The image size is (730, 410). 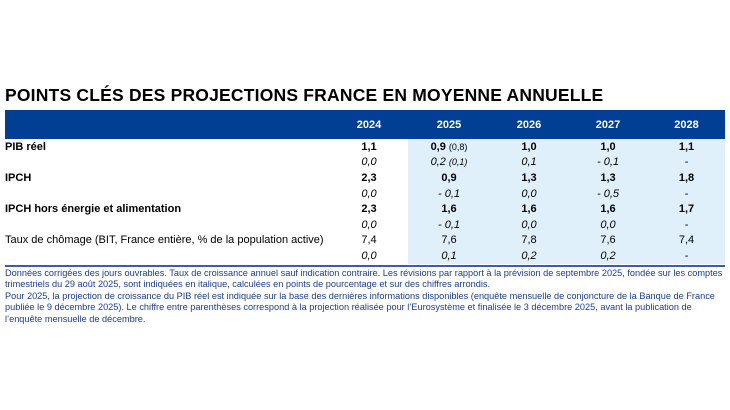 I want to click on row-label: PIB réel, so click(x=25, y=146).